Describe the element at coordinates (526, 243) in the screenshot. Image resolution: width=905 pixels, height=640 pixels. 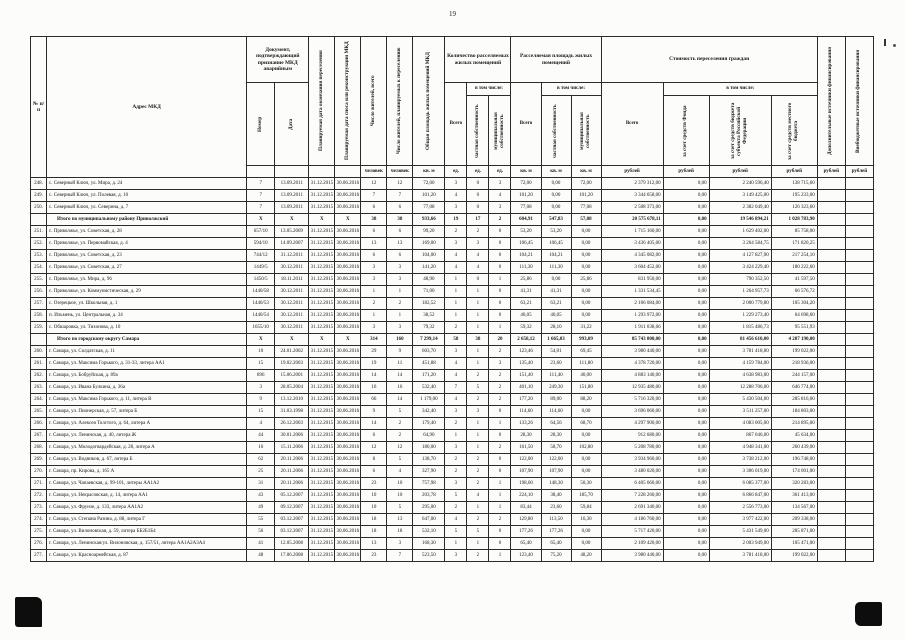
I see `table-cell: 106,45` at that location.